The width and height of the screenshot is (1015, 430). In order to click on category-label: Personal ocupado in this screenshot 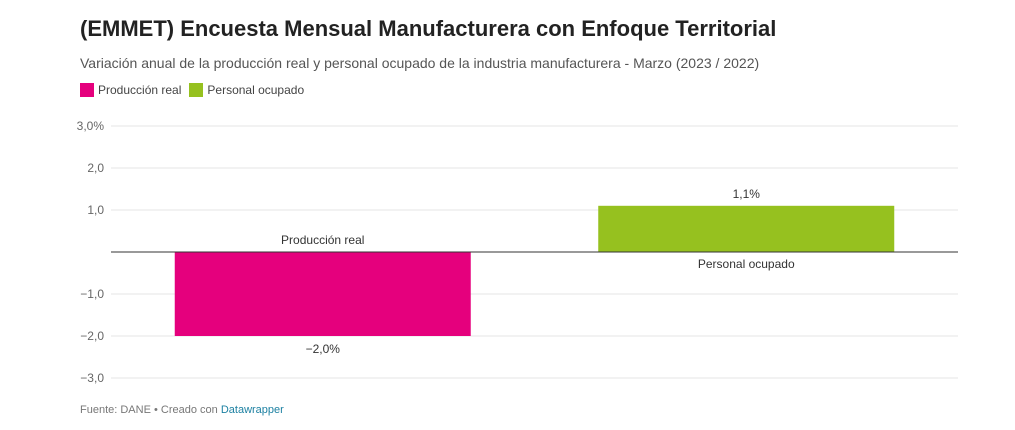, I will do `click(746, 264)`.